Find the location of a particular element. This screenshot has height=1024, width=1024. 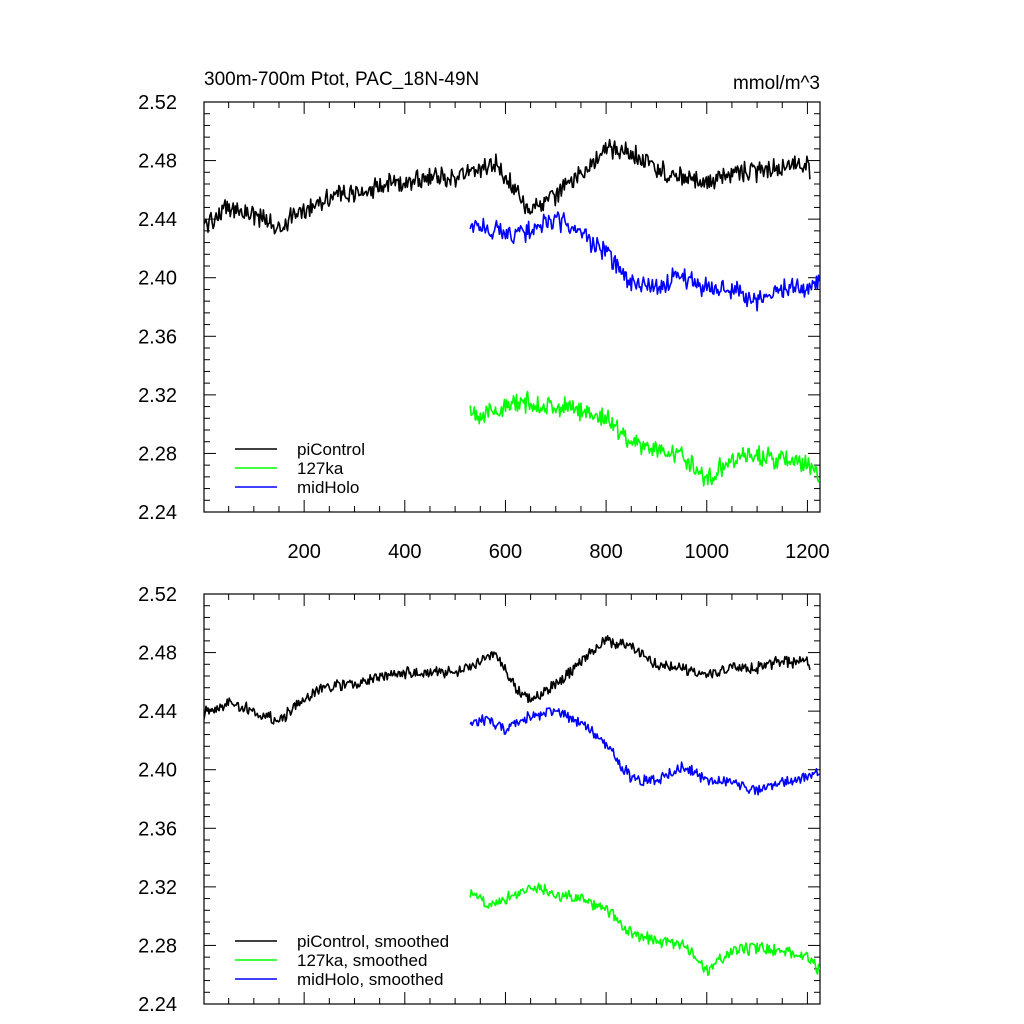

x-tick-label: 600 is located at coordinates (505, 552).